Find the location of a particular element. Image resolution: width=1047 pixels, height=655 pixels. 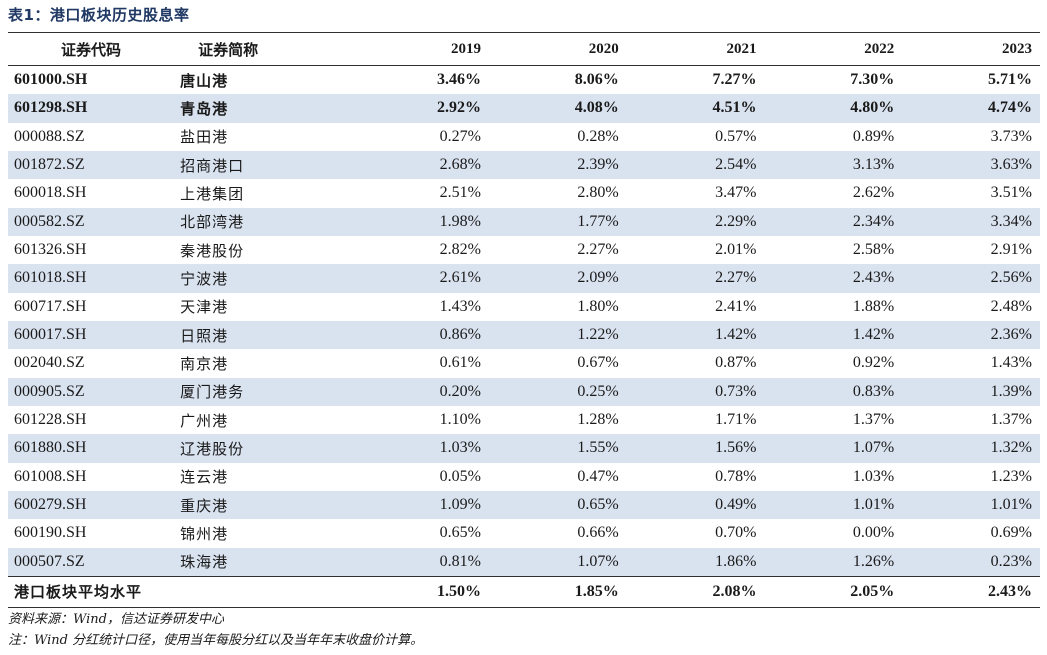

yield-value: 2.29% is located at coordinates (695, 221).